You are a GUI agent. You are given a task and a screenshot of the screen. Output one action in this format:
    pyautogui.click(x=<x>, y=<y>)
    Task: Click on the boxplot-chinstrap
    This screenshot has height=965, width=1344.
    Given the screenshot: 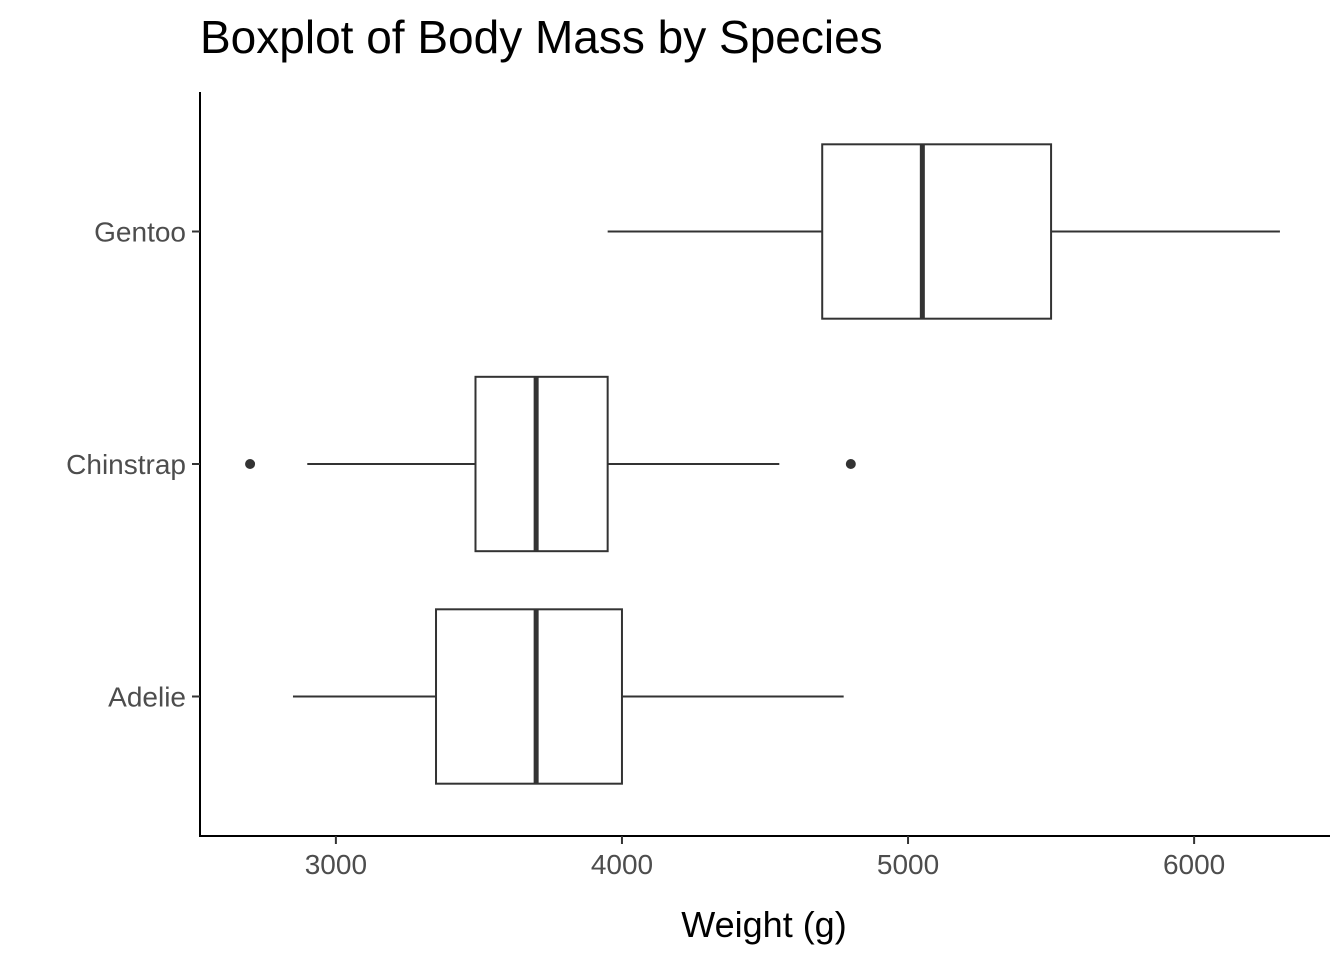 What is the action you would take?
    pyautogui.click(x=550, y=464)
    